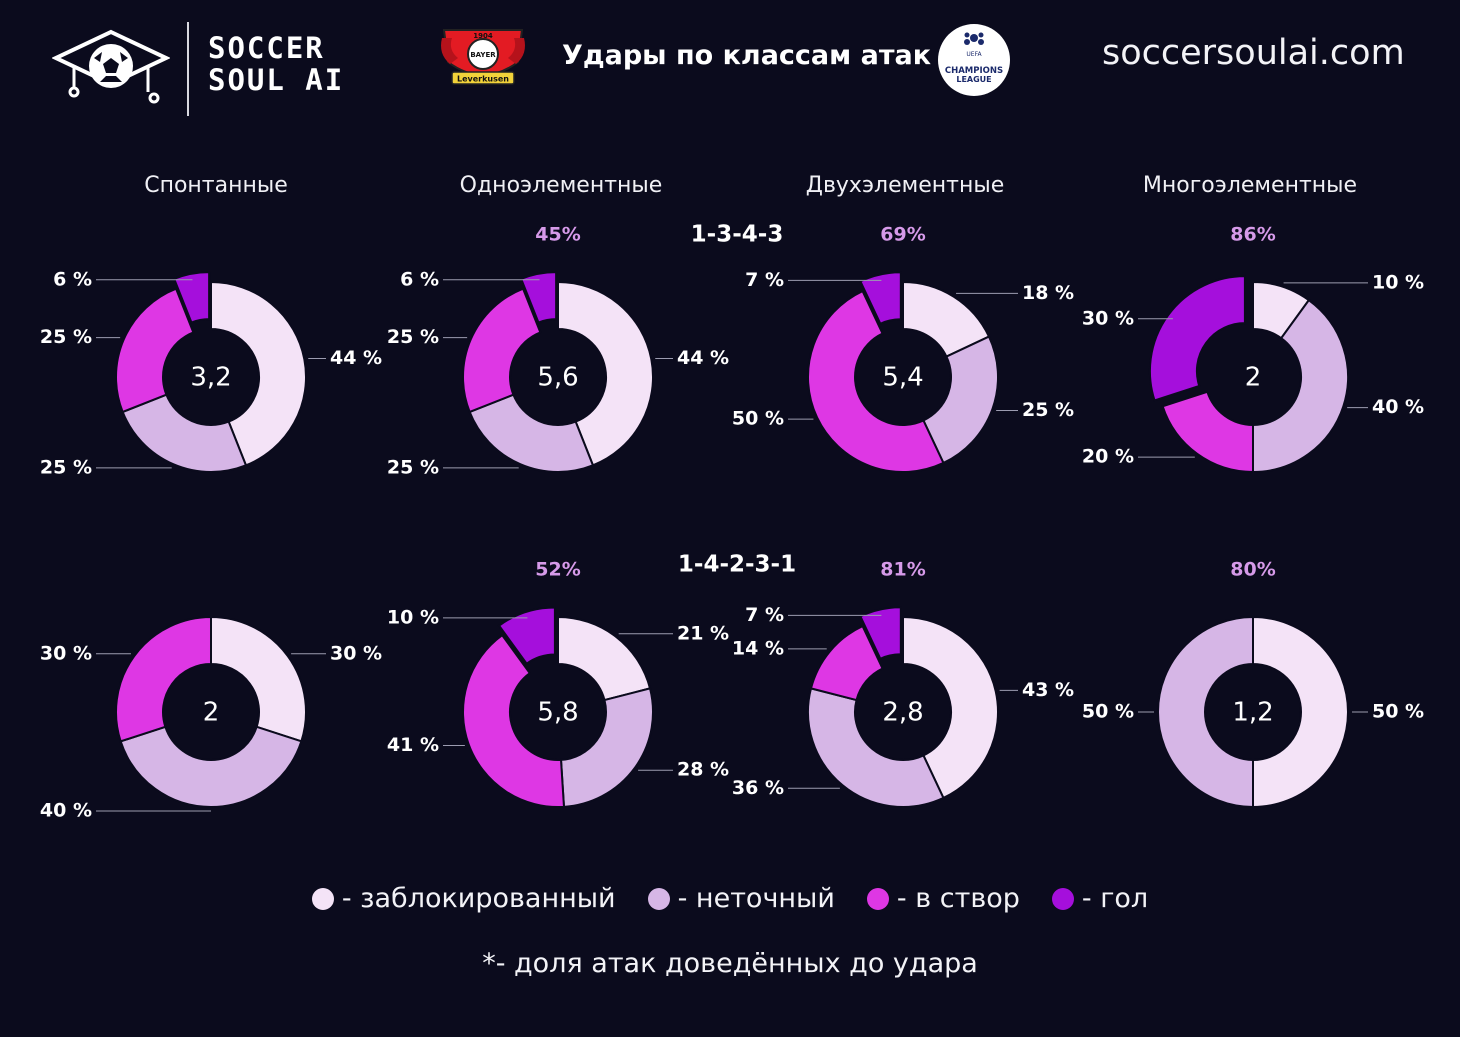  I want to click on ucl-line2: CHAMPIONS, so click(974, 71).